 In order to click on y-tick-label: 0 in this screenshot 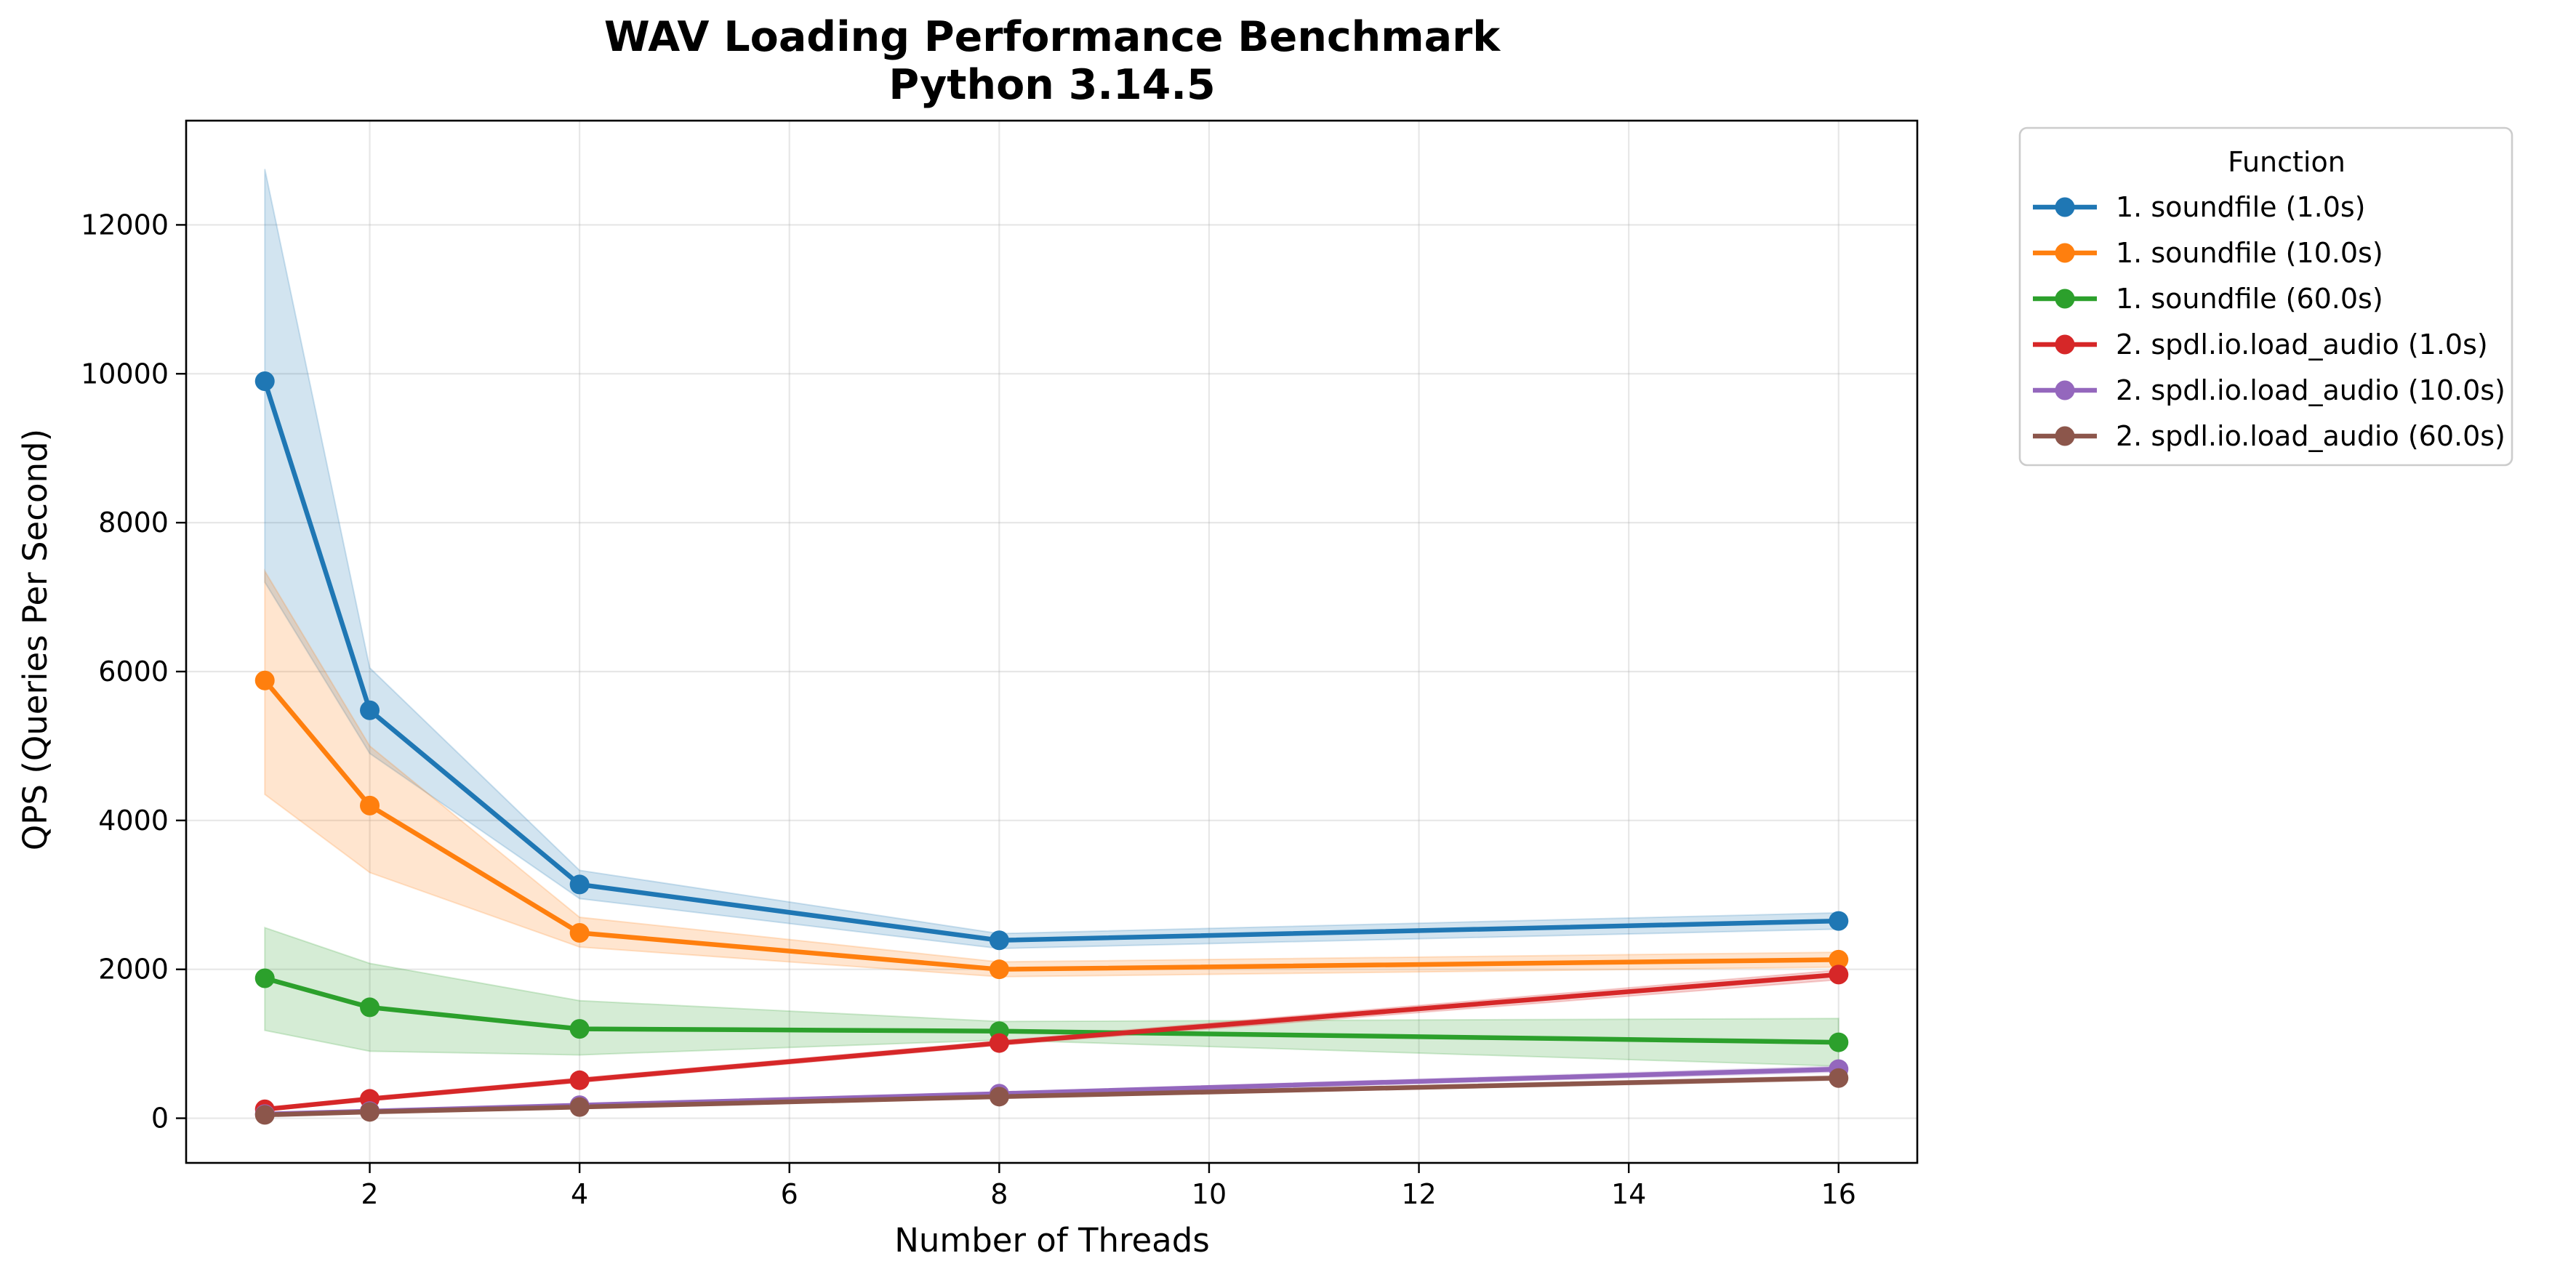, I will do `click(160, 1119)`.